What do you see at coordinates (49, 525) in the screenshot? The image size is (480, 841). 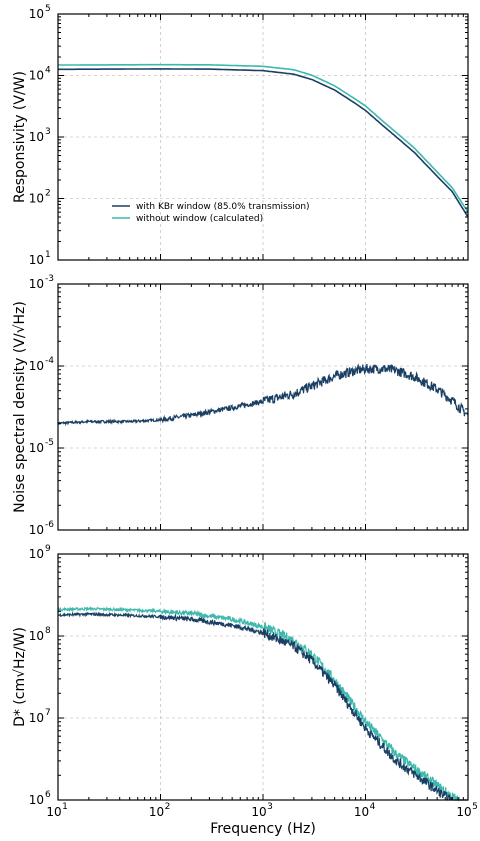 I see `y-tick-exponent: -6` at bounding box center [49, 525].